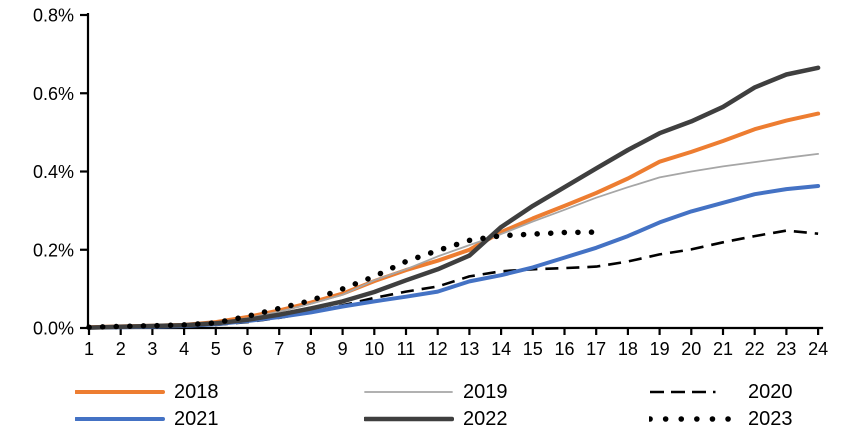 The height and width of the screenshot is (441, 852). I want to click on legend-item-2020: 2020, so click(721, 392).